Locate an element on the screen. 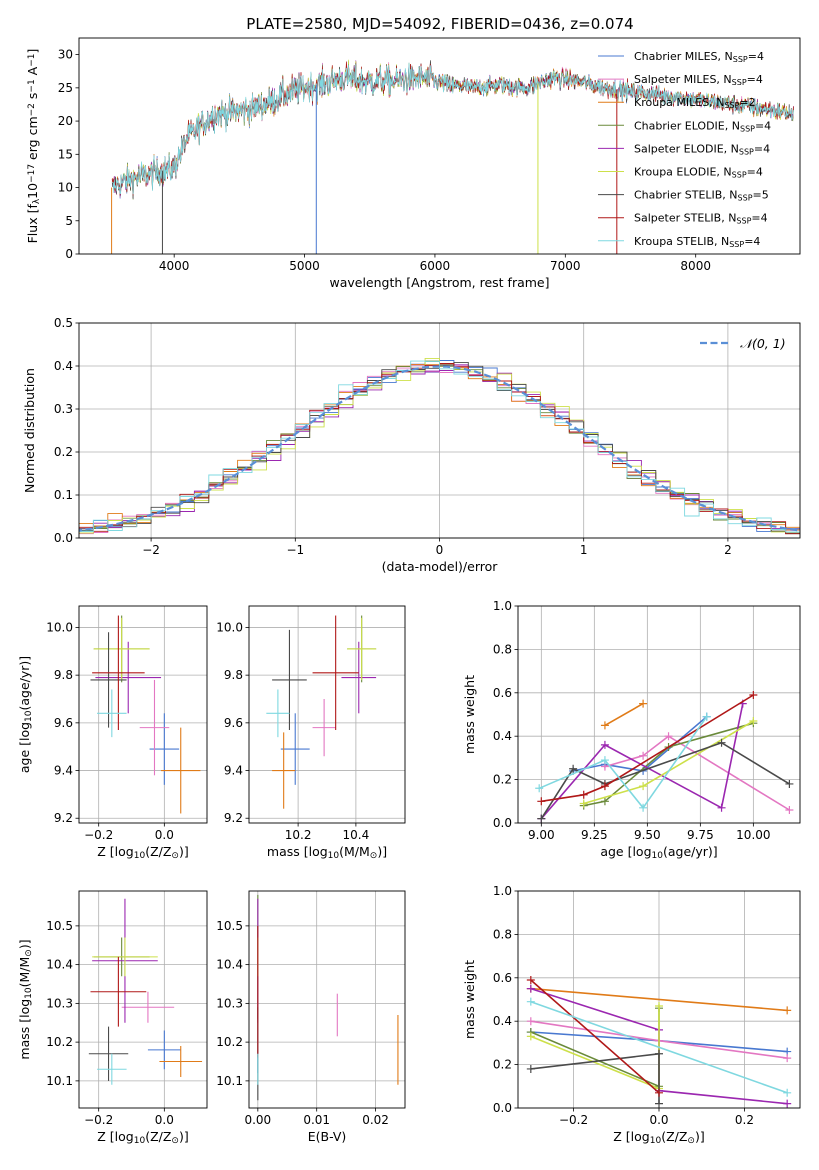  x-tick-label: 9.75 is located at coordinates (700, 835).